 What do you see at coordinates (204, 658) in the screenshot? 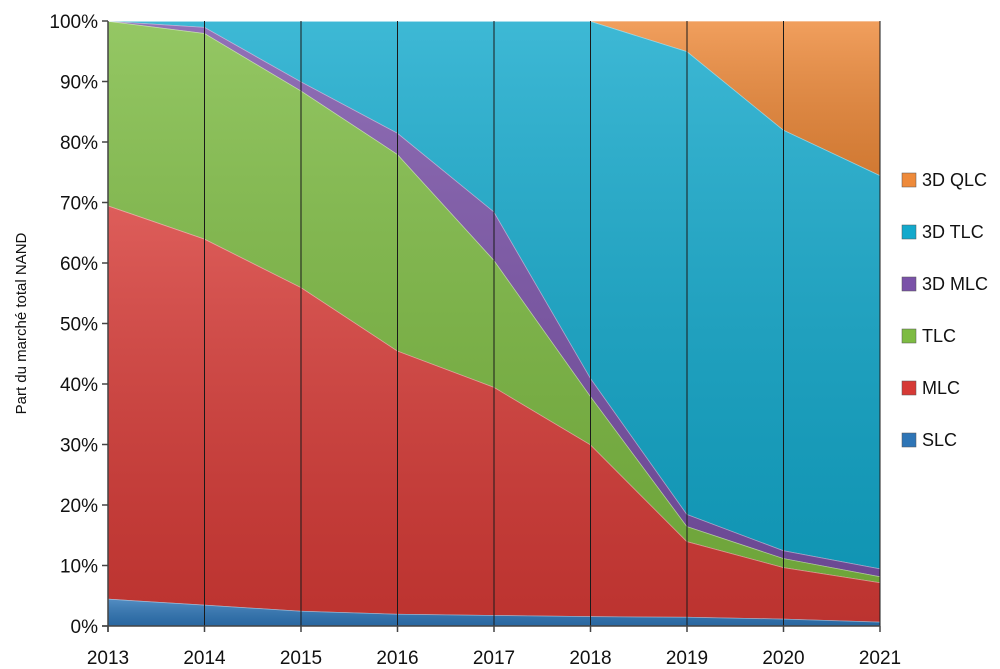
I see `x-tick-label: 2014` at bounding box center [204, 658].